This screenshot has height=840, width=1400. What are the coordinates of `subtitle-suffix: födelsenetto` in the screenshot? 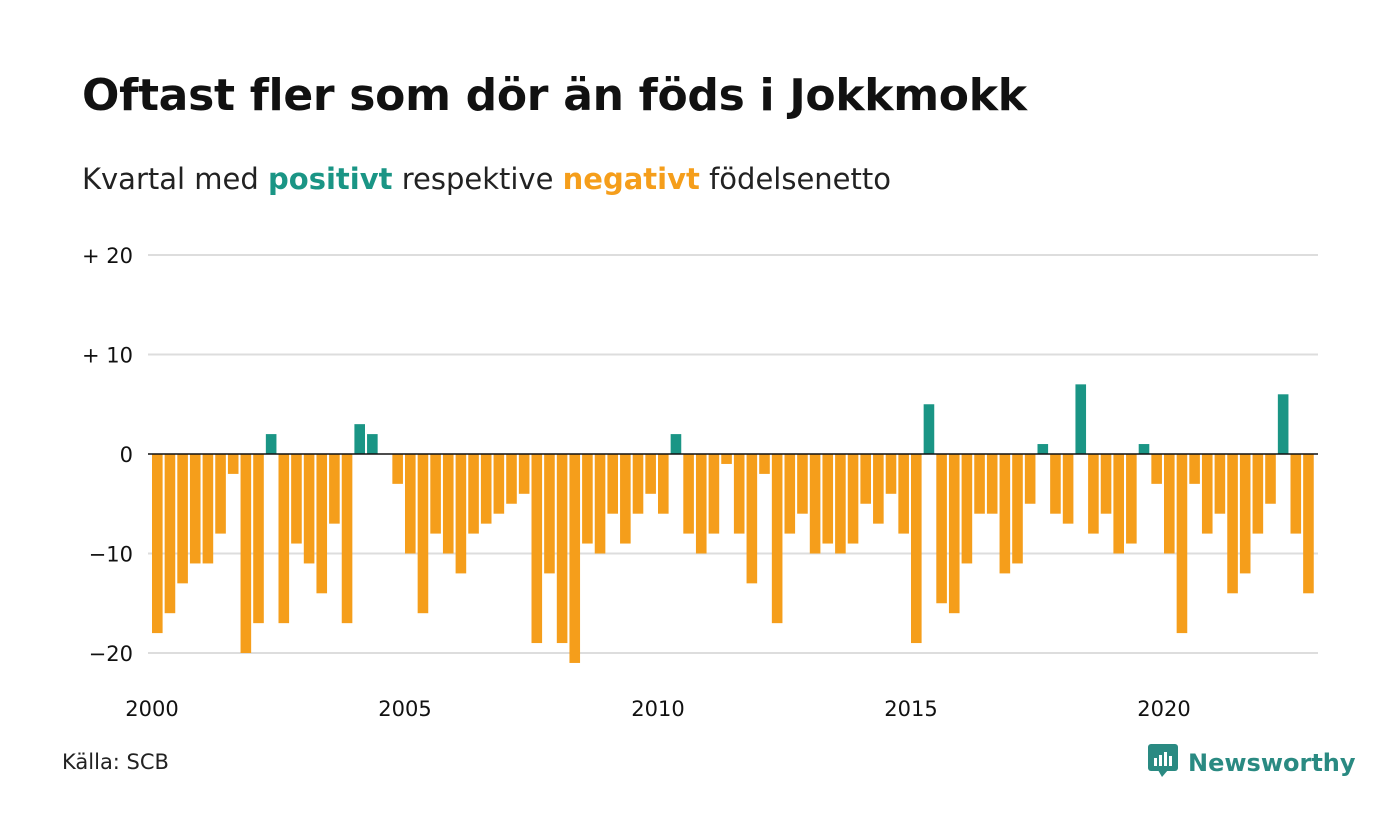 It's located at (800, 179).